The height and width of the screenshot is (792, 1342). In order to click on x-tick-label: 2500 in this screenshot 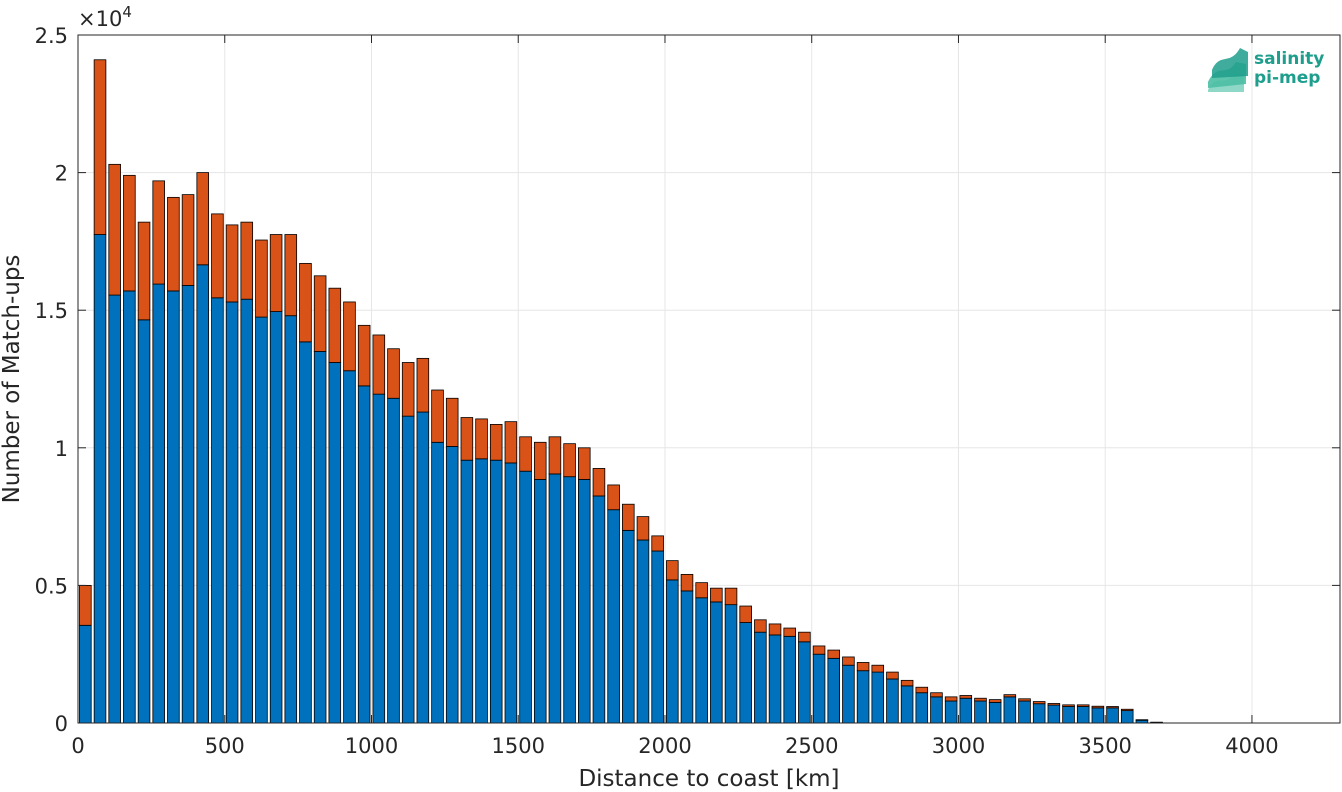, I will do `click(811, 746)`.